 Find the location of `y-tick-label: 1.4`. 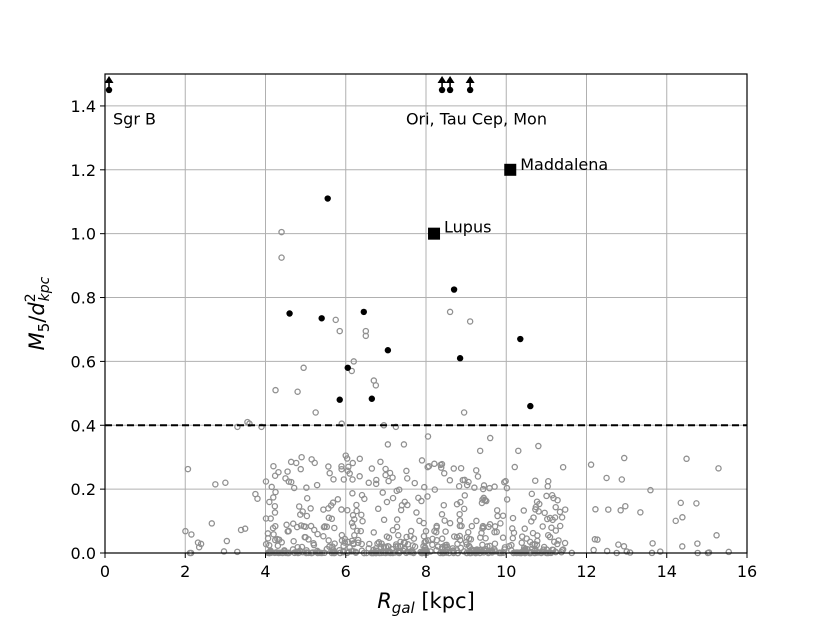

y-tick-label: 1.4 is located at coordinates (83, 106).